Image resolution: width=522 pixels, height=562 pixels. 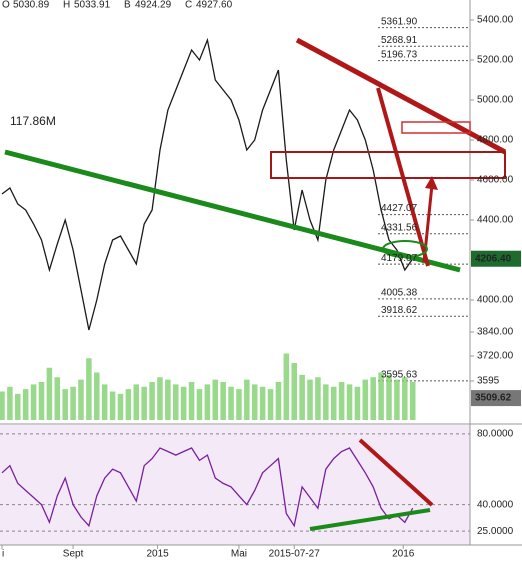 I want to click on x-tick-label: Mai, so click(x=239, y=554).